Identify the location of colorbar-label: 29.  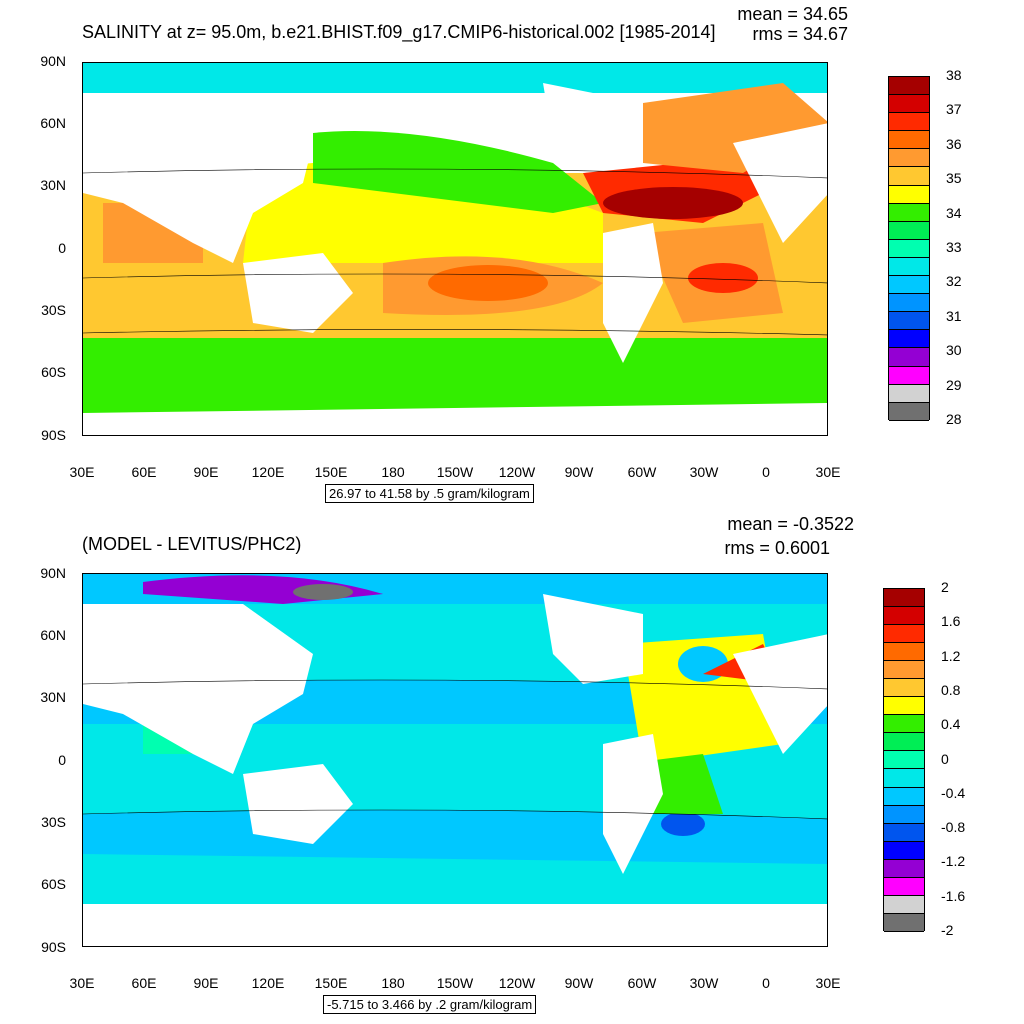
(954, 384).